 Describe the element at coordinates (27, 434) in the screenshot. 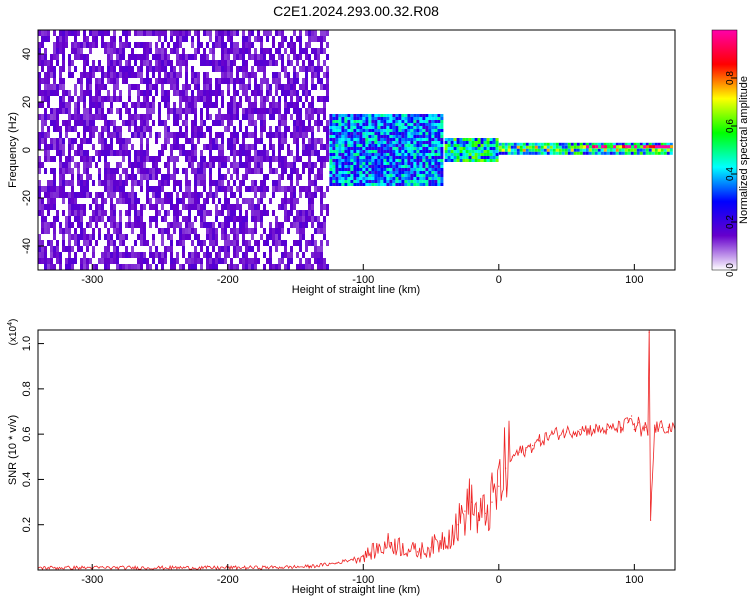

I see `y-tick-label: 0.6` at that location.